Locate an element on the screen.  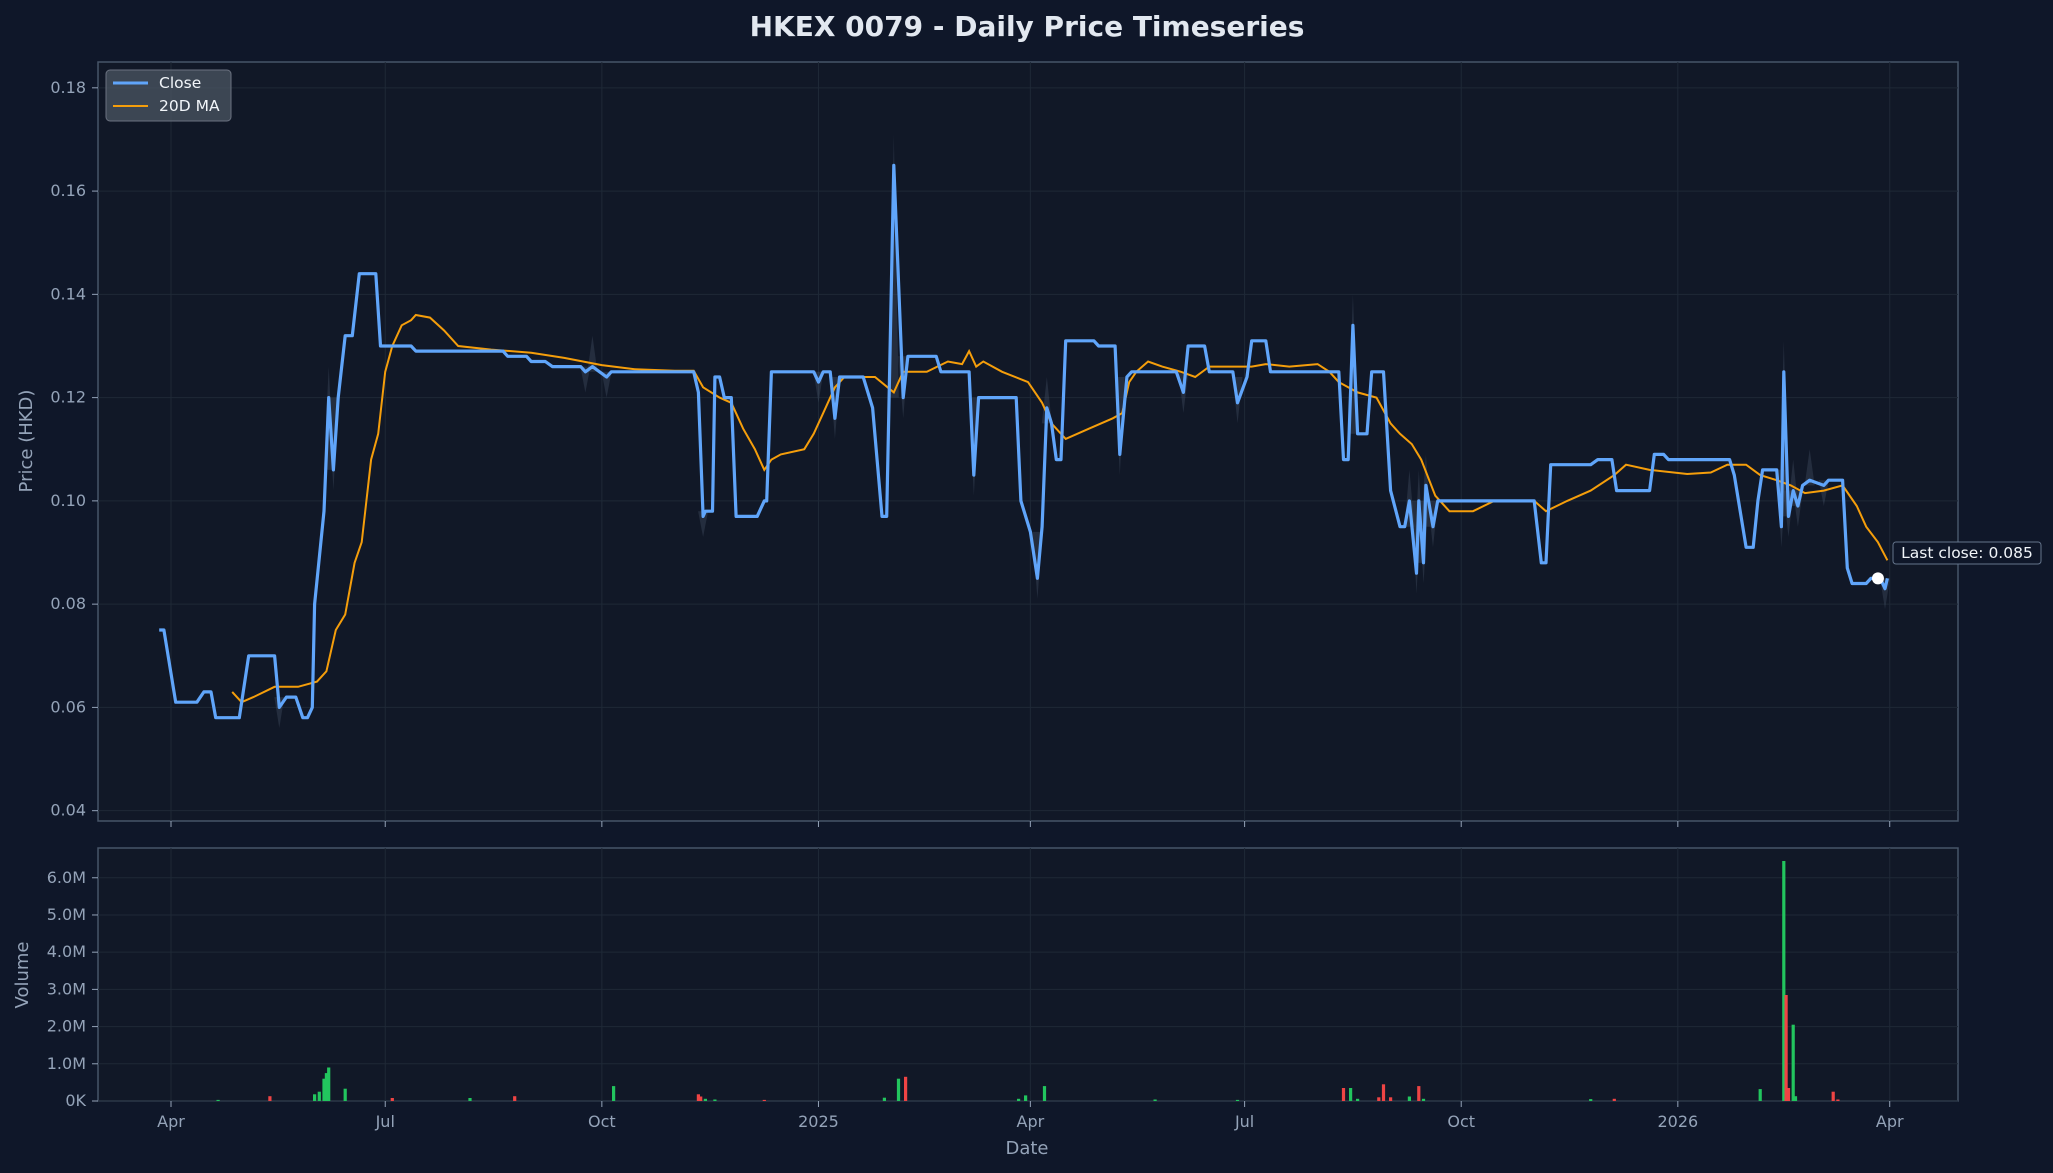
price-y-tick-label: 0.04 is located at coordinates (68, 810).